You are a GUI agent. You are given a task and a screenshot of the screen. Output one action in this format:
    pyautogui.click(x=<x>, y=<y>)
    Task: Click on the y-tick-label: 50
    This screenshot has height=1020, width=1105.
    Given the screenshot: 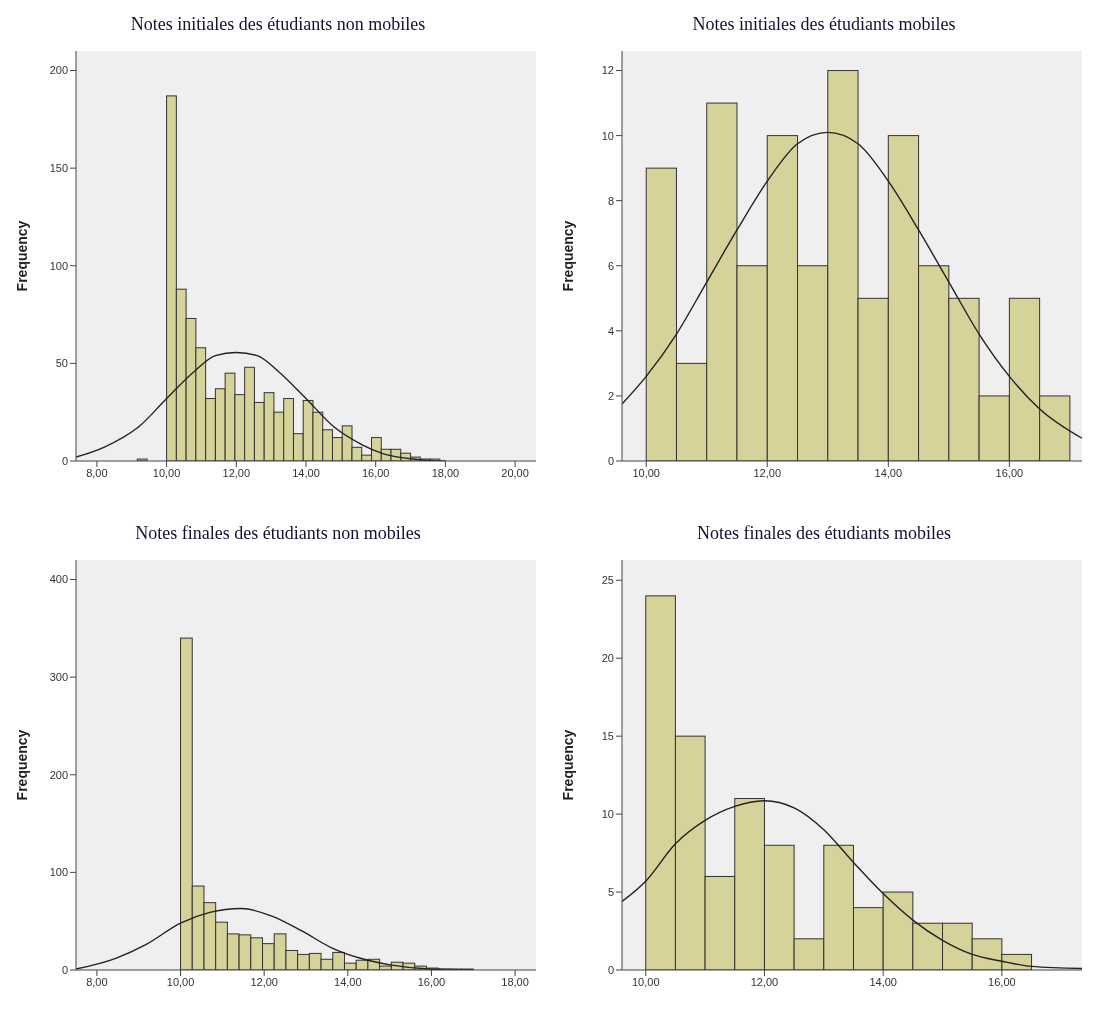 What is the action you would take?
    pyautogui.click(x=61, y=363)
    